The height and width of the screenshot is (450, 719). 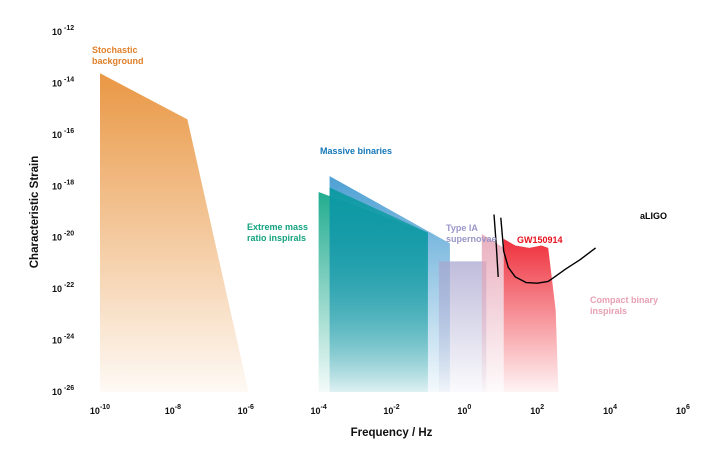 I want to click on y-tick-label: 10 -16, so click(x=63, y=134).